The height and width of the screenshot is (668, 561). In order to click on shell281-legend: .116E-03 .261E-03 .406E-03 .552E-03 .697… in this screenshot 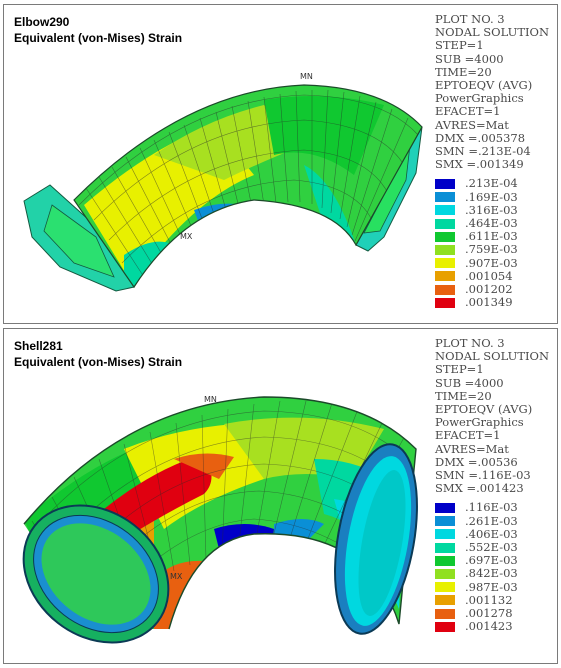, I will do `click(494, 567)`.